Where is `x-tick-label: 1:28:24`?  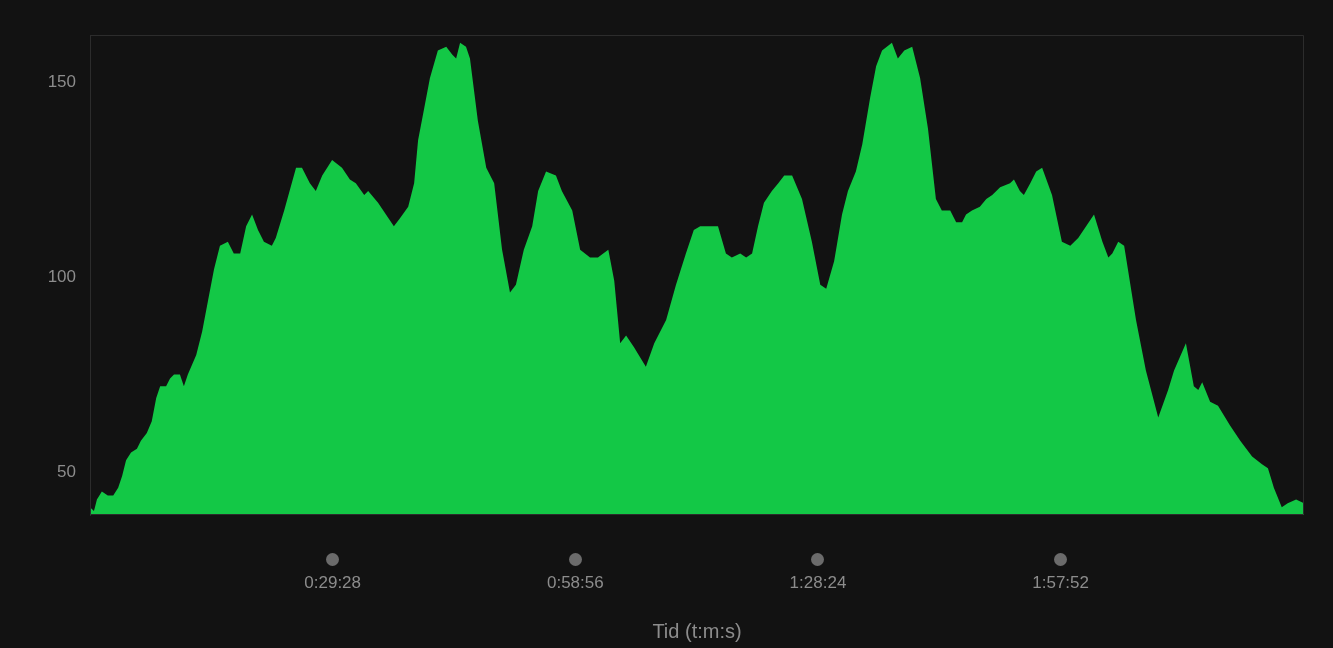 x-tick-label: 1:28:24 is located at coordinates (818, 582).